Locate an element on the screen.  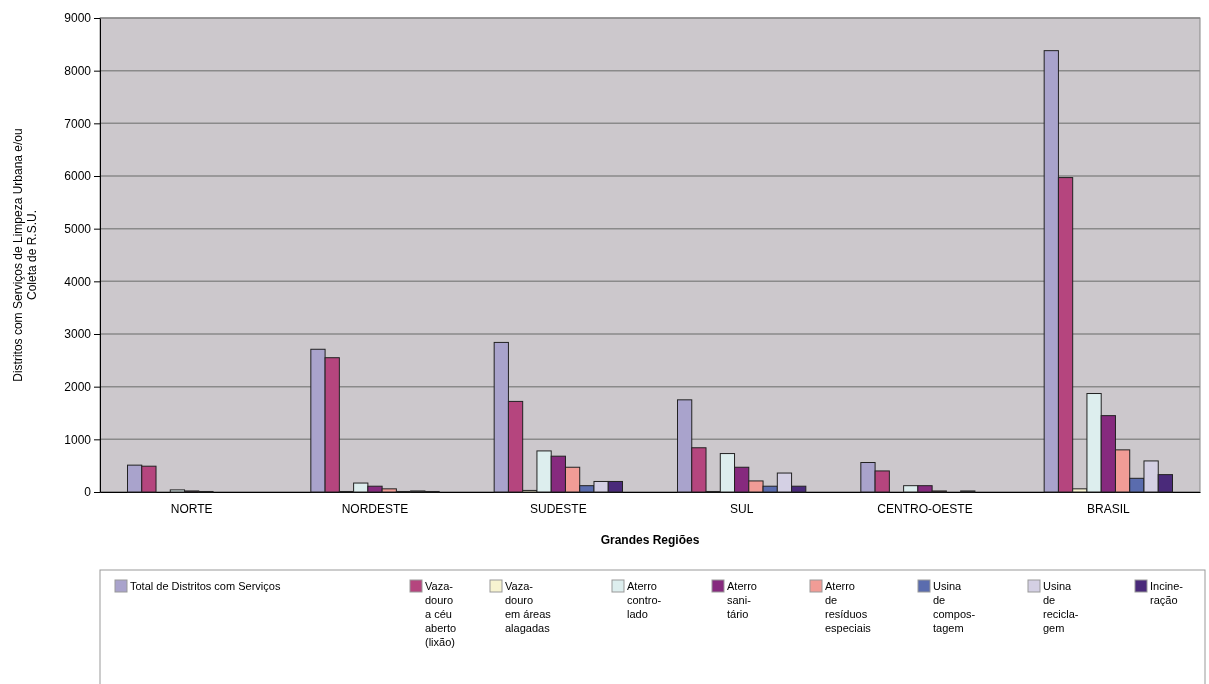
y-tick-label: 0 is located at coordinates (88, 492).